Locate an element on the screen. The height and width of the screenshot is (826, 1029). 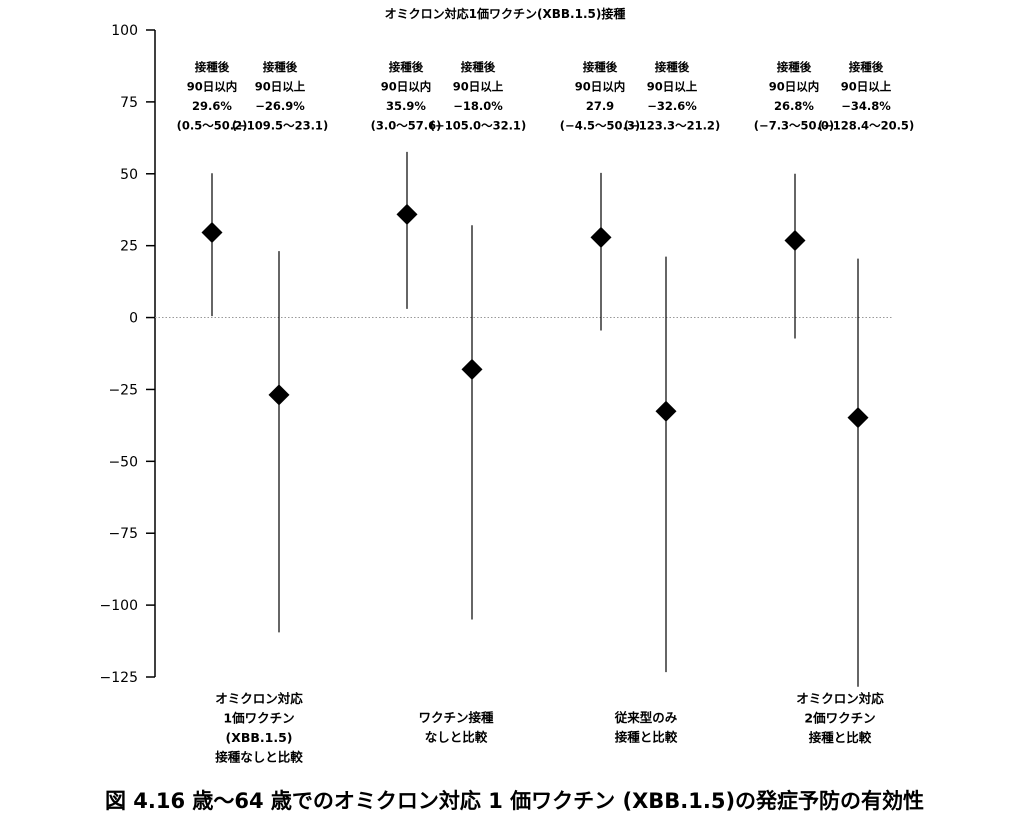
y-tick-label: −75 is located at coordinates (123, 534).